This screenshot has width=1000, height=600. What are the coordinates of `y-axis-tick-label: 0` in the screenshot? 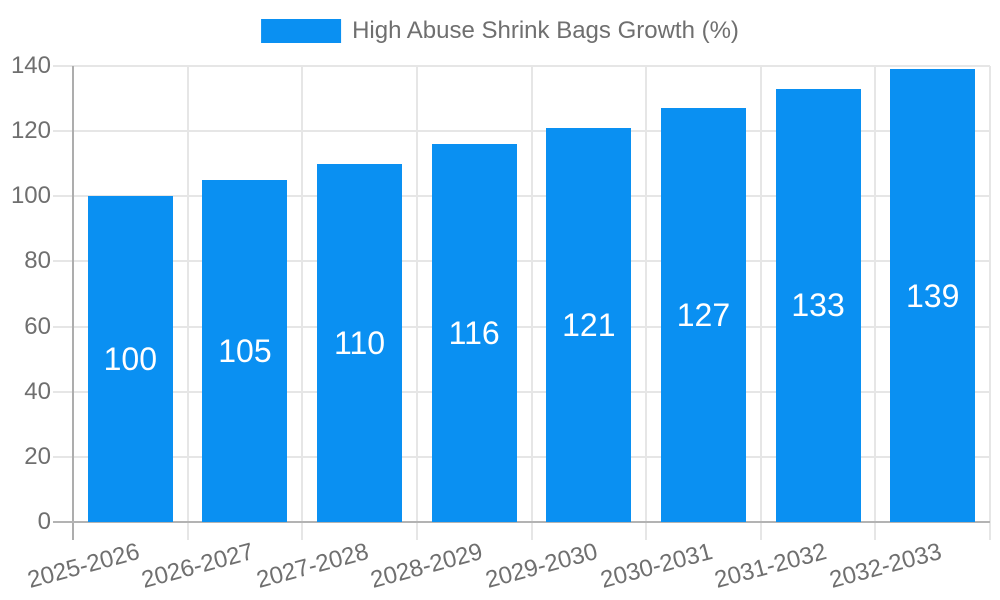 It's located at (44, 521).